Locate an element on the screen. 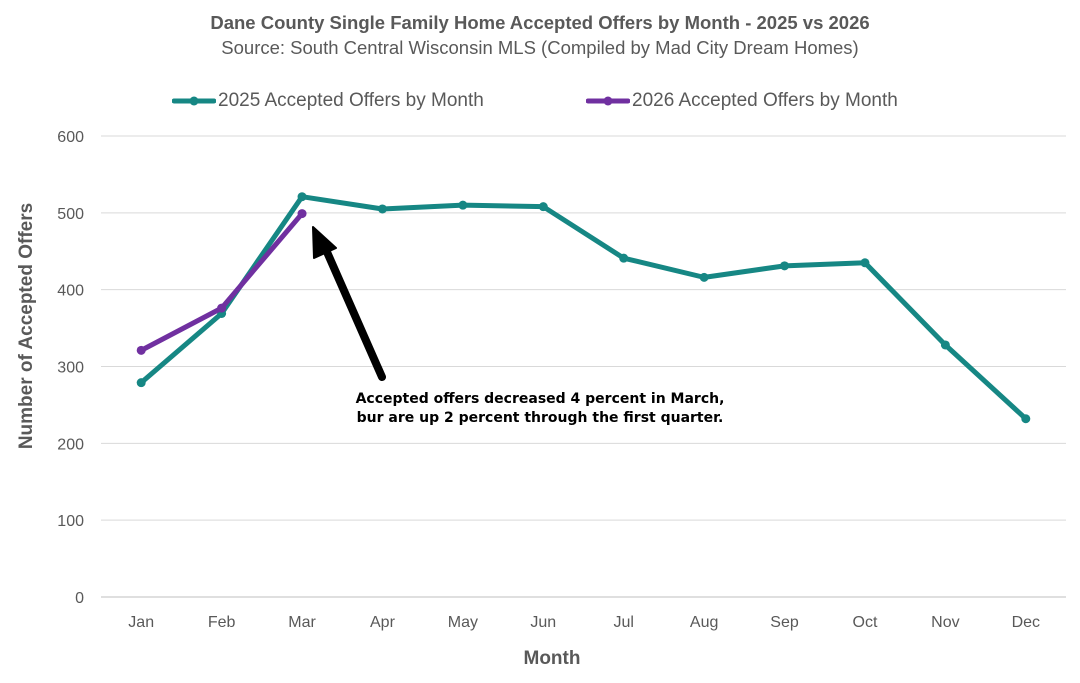  x-tick-label: Feb is located at coordinates (222, 622).